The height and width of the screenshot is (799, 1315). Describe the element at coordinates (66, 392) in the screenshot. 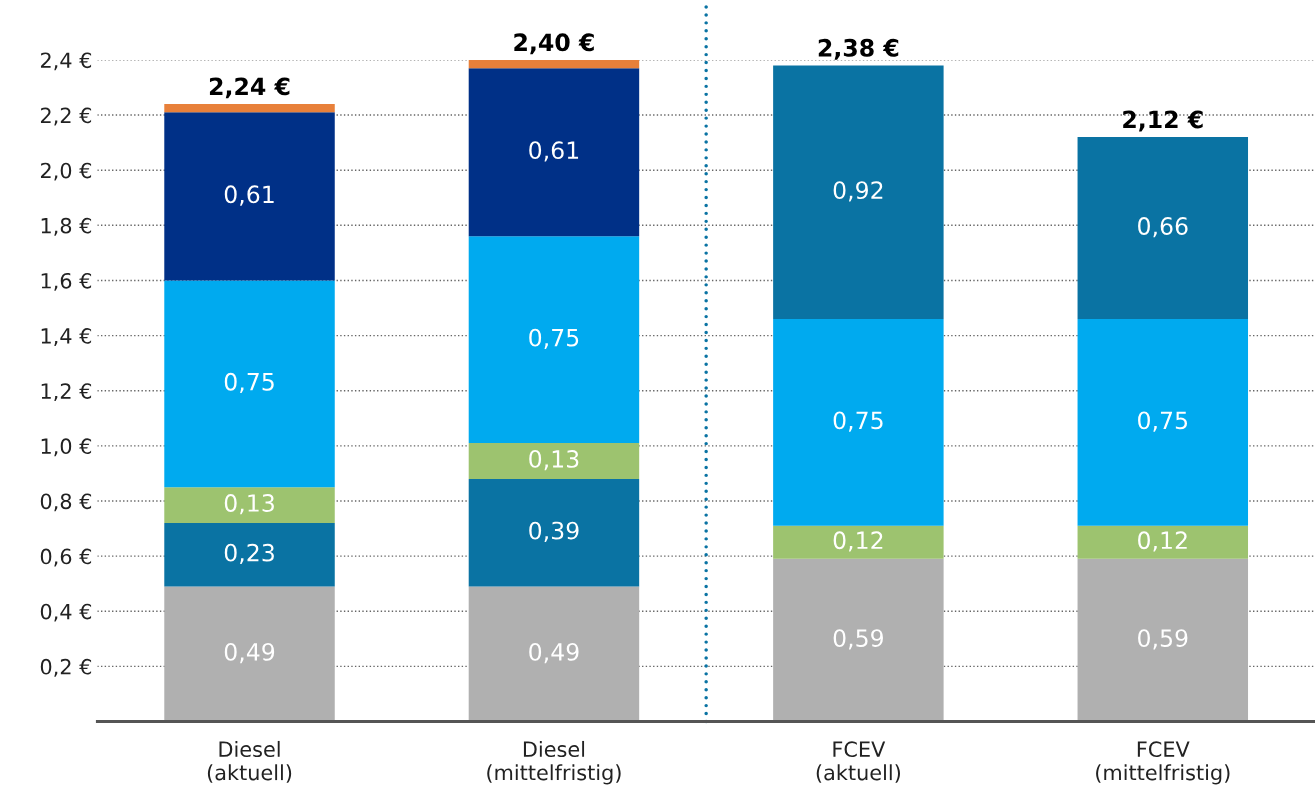

I see `y-tick-label: 1,2 €` at that location.